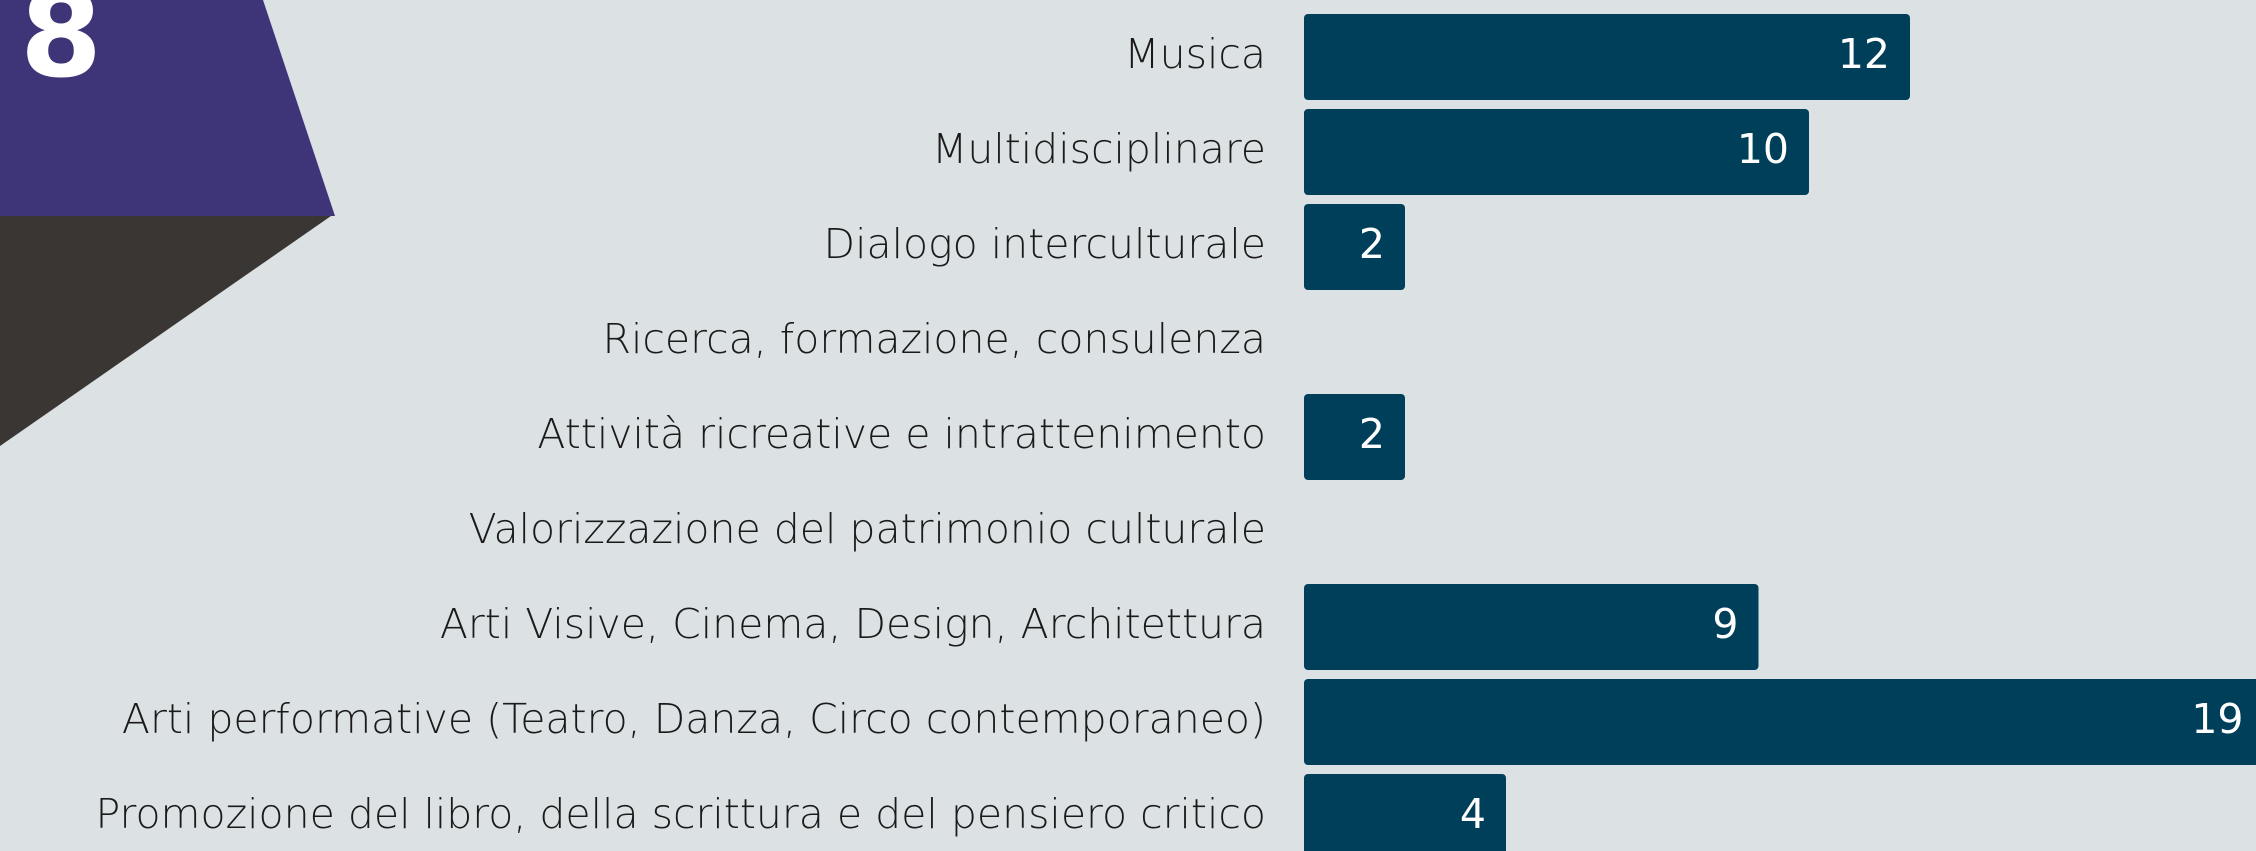  Describe the element at coordinates (2217, 719) in the screenshot. I see `value-label: 19` at that location.